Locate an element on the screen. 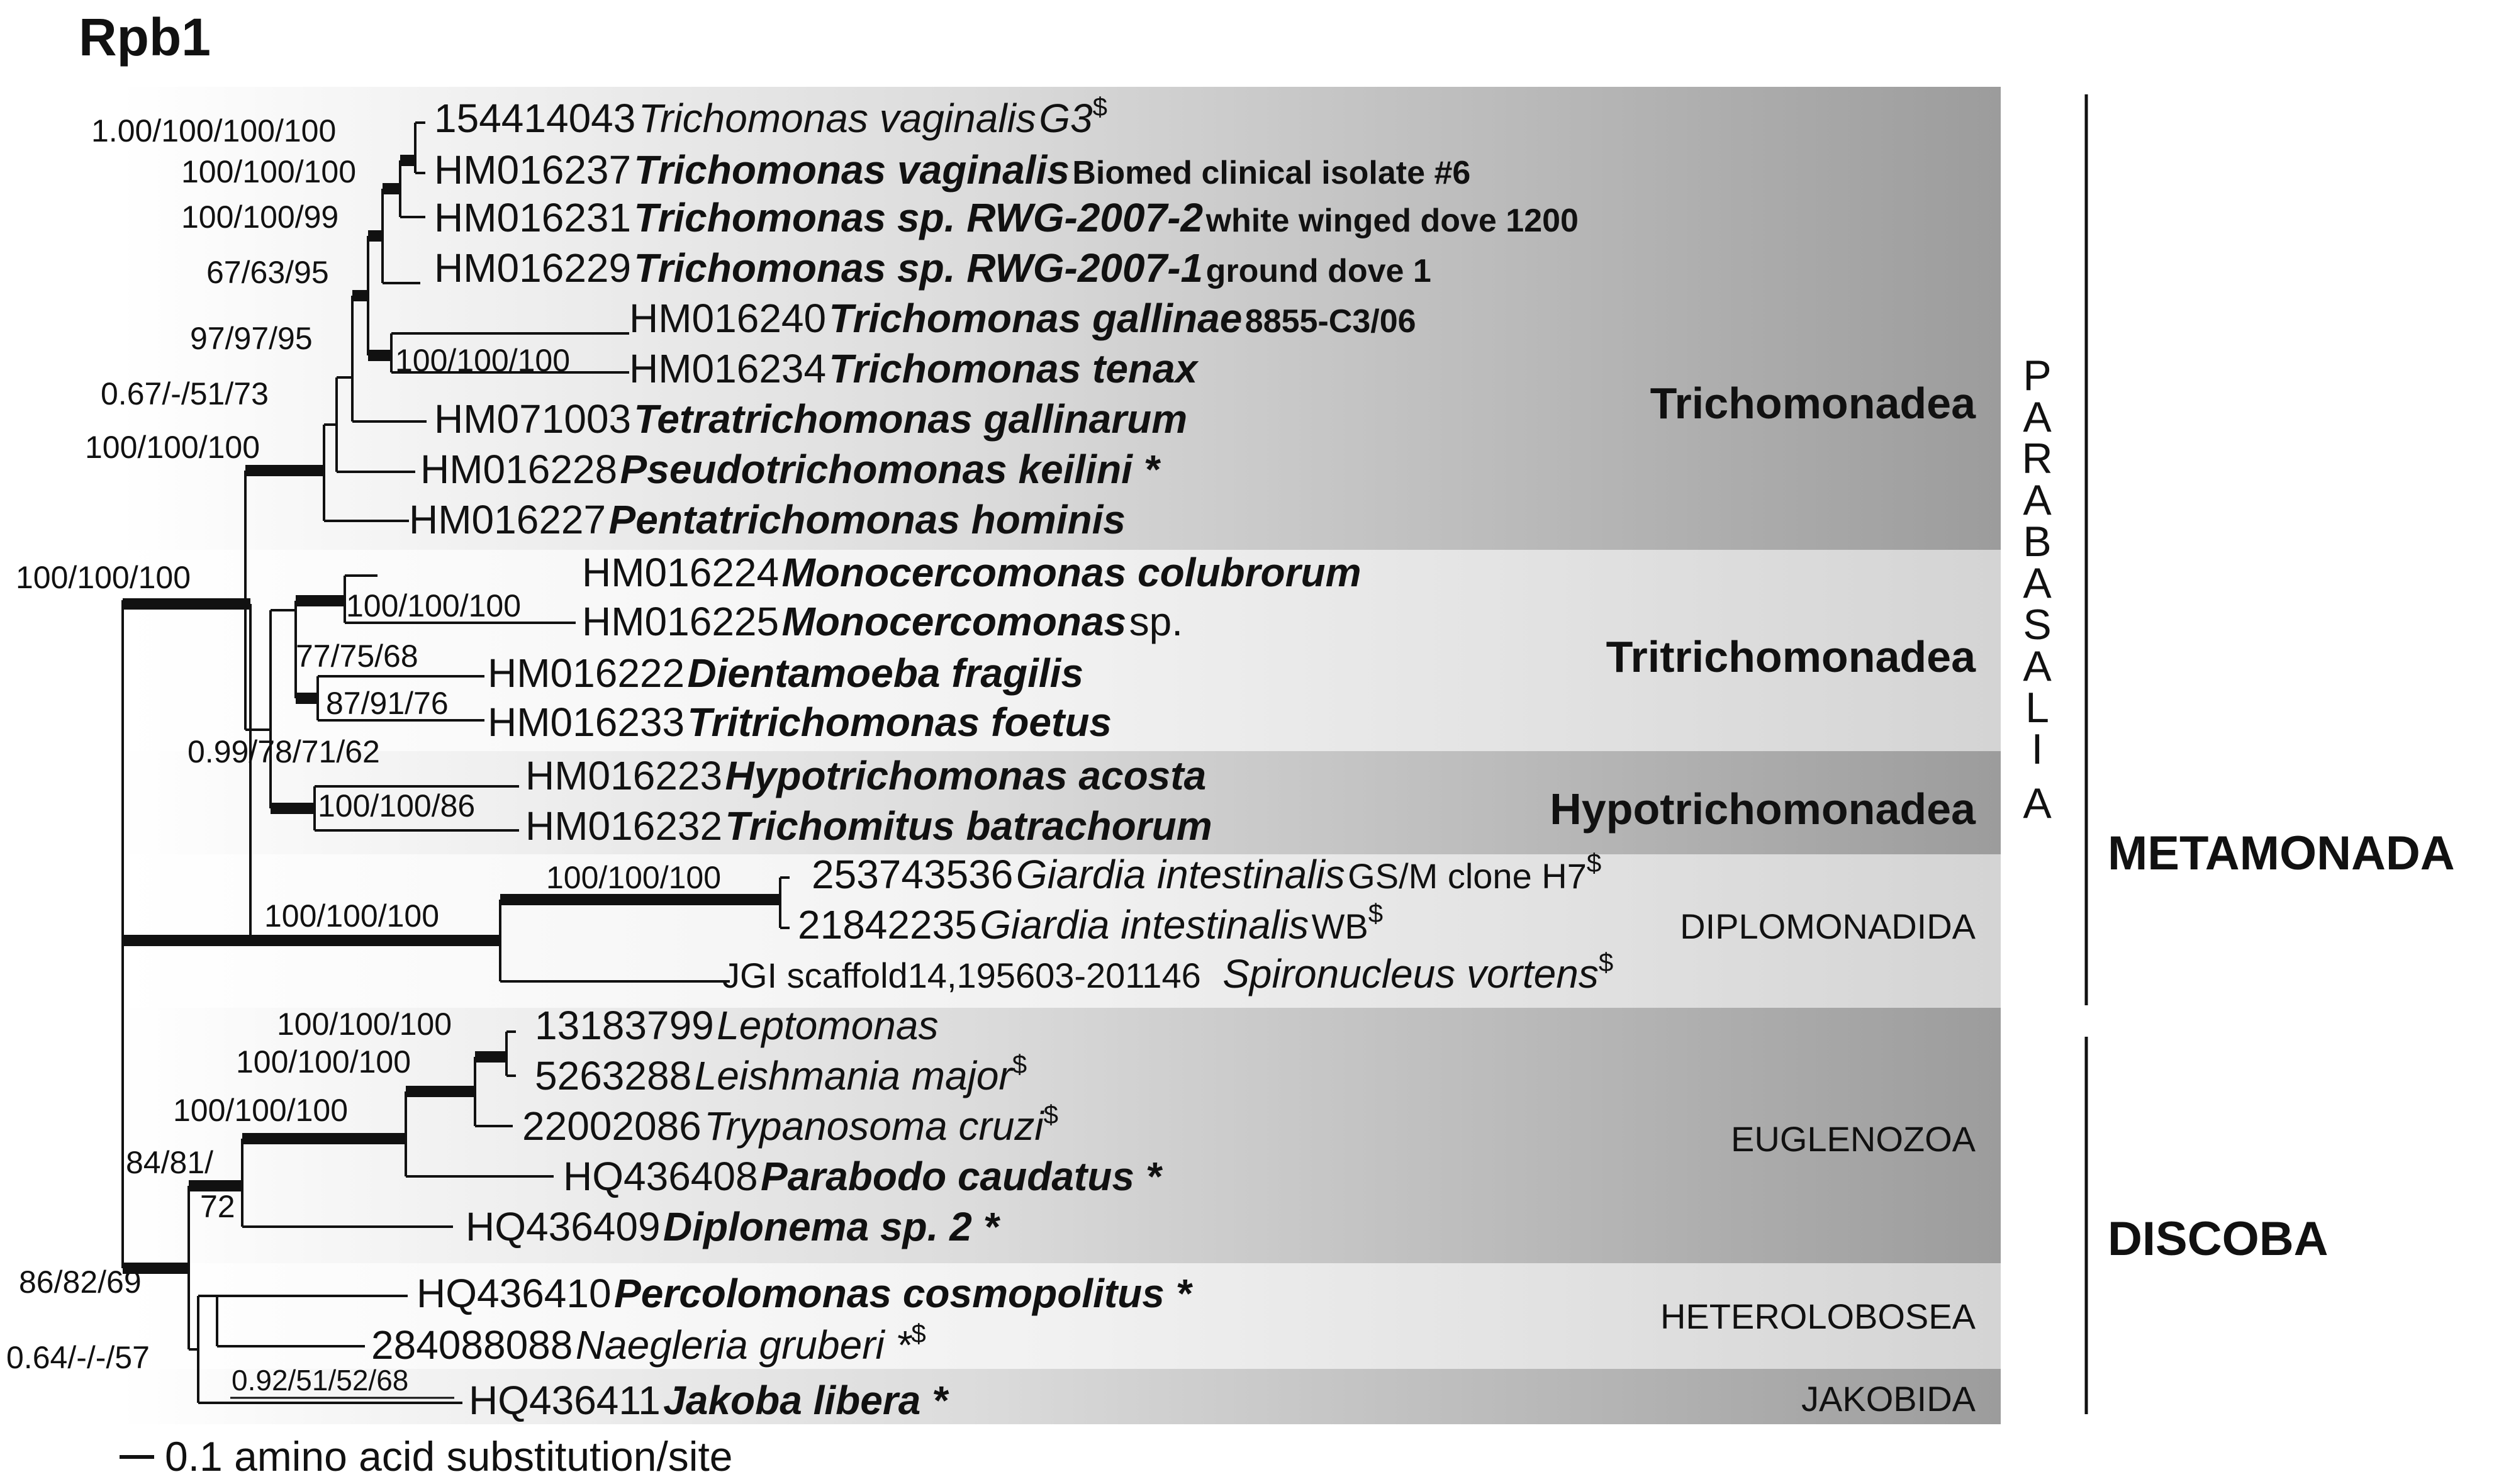  taxon-label: HM016240 Trichomonas gallinae 8855-C3/06 is located at coordinates (1023, 318).